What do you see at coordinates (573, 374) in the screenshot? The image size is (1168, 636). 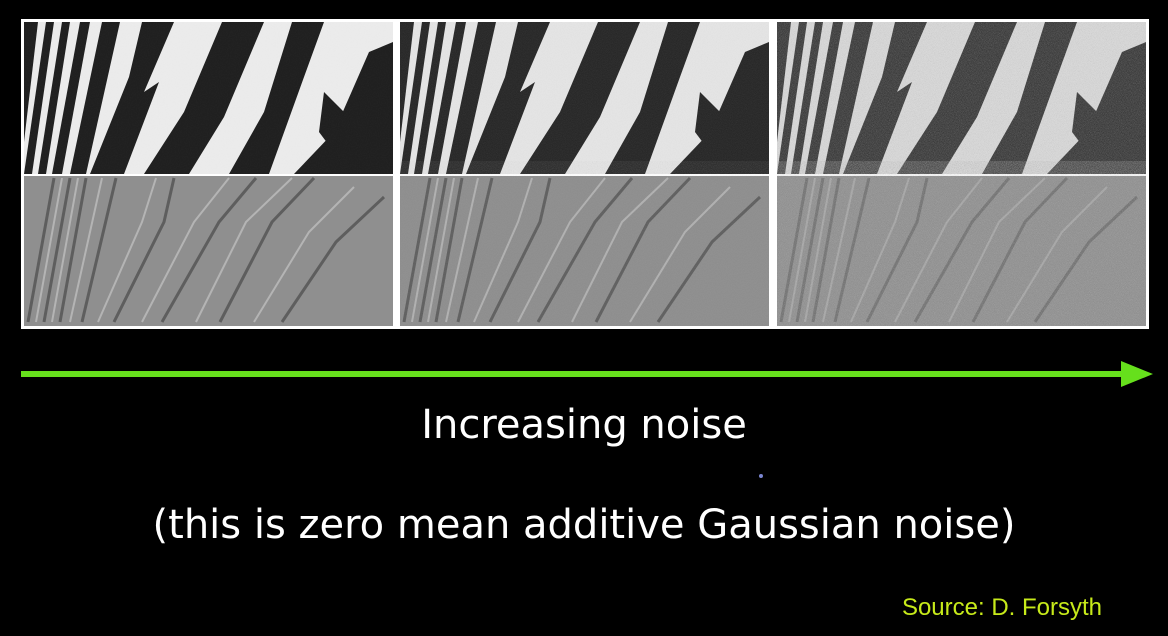 I see `arrow-shaft` at bounding box center [573, 374].